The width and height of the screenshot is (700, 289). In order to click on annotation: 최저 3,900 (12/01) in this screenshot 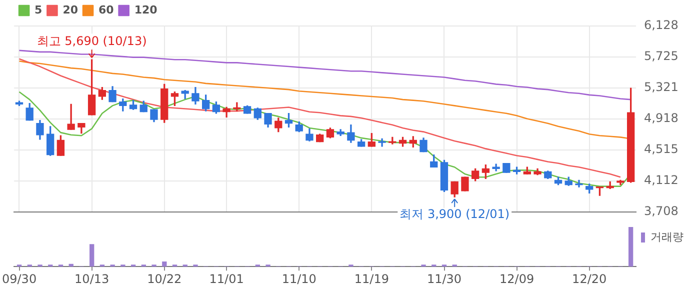, I will do `click(455, 214)`.